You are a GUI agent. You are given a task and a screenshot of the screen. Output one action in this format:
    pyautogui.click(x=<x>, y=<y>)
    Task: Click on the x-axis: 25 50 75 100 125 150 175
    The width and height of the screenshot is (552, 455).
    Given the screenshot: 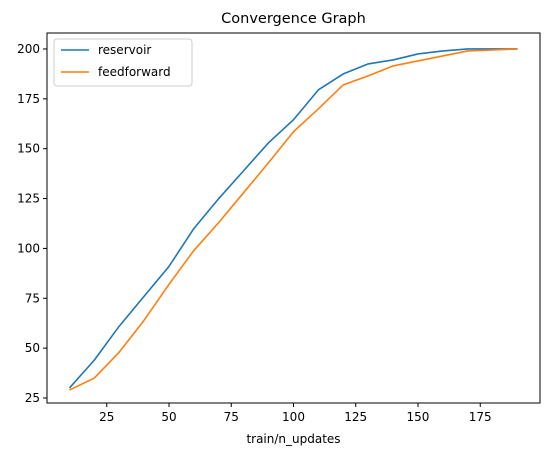 What is the action you would take?
    pyautogui.click(x=295, y=413)
    